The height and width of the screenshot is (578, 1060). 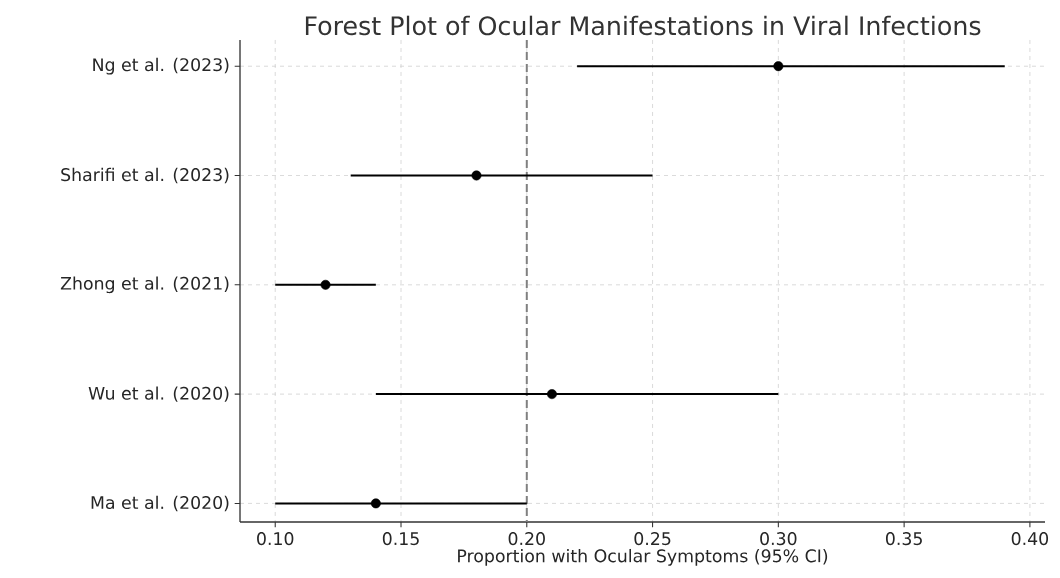 What do you see at coordinates (275, 539) in the screenshot?
I see `x-tick-label: 0.10` at bounding box center [275, 539].